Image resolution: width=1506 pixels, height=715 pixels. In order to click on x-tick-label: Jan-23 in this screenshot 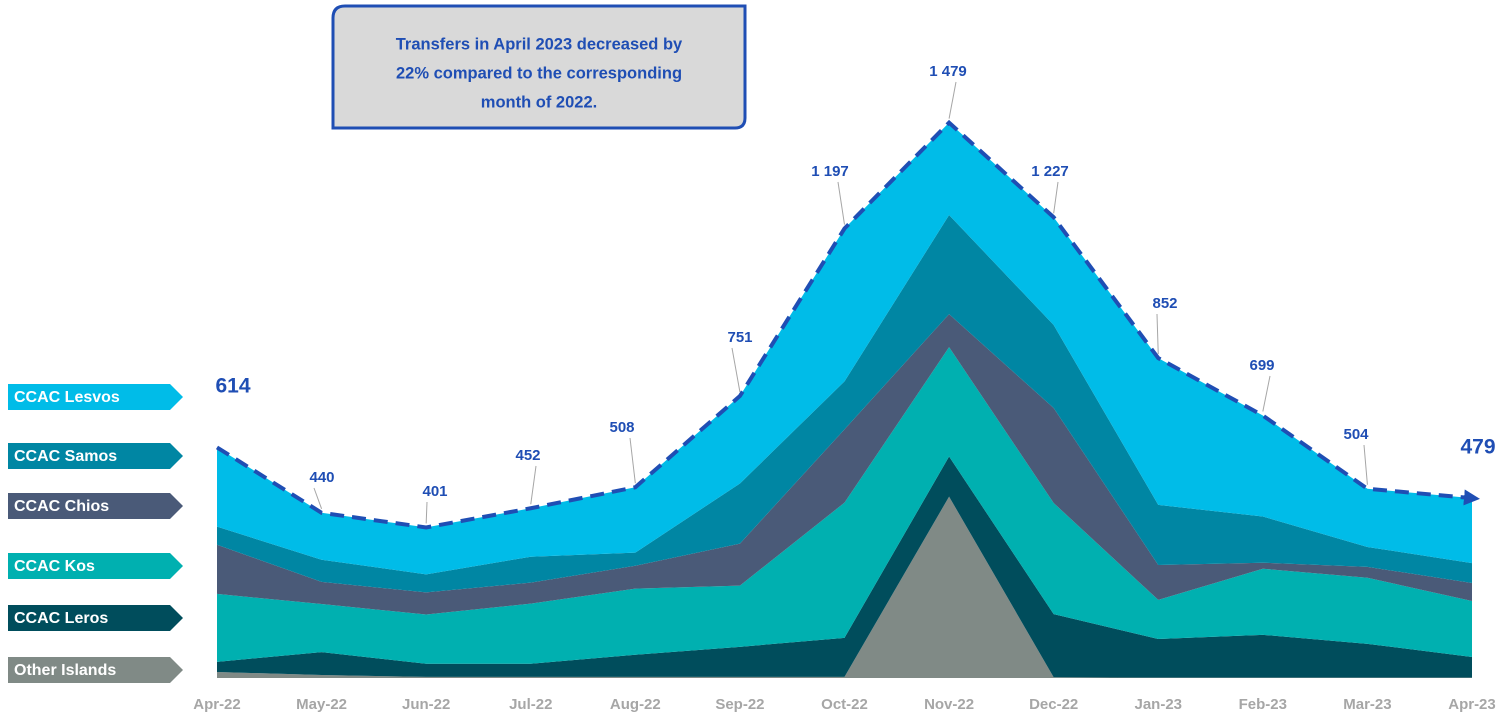, I will do `click(1158, 704)`.